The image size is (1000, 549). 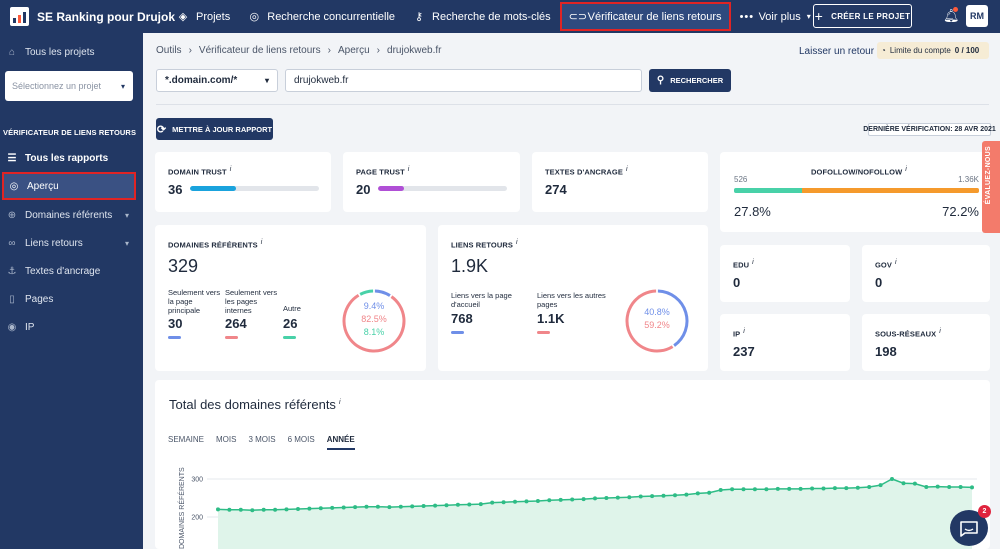 What do you see at coordinates (69, 186) in the screenshot?
I see `sidebar-item-overview: ◎ Aperçu` at bounding box center [69, 186].